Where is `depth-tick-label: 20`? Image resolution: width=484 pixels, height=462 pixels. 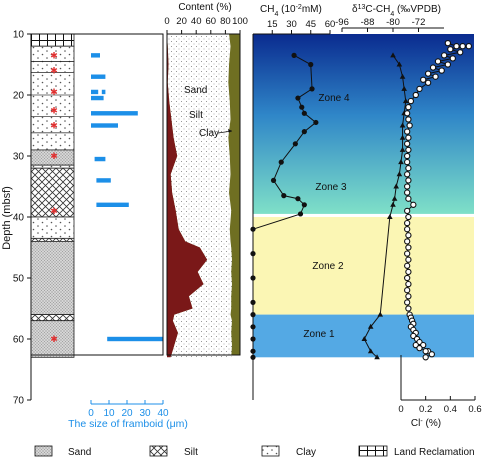 depth-tick-label: 20 is located at coordinates (19, 96).